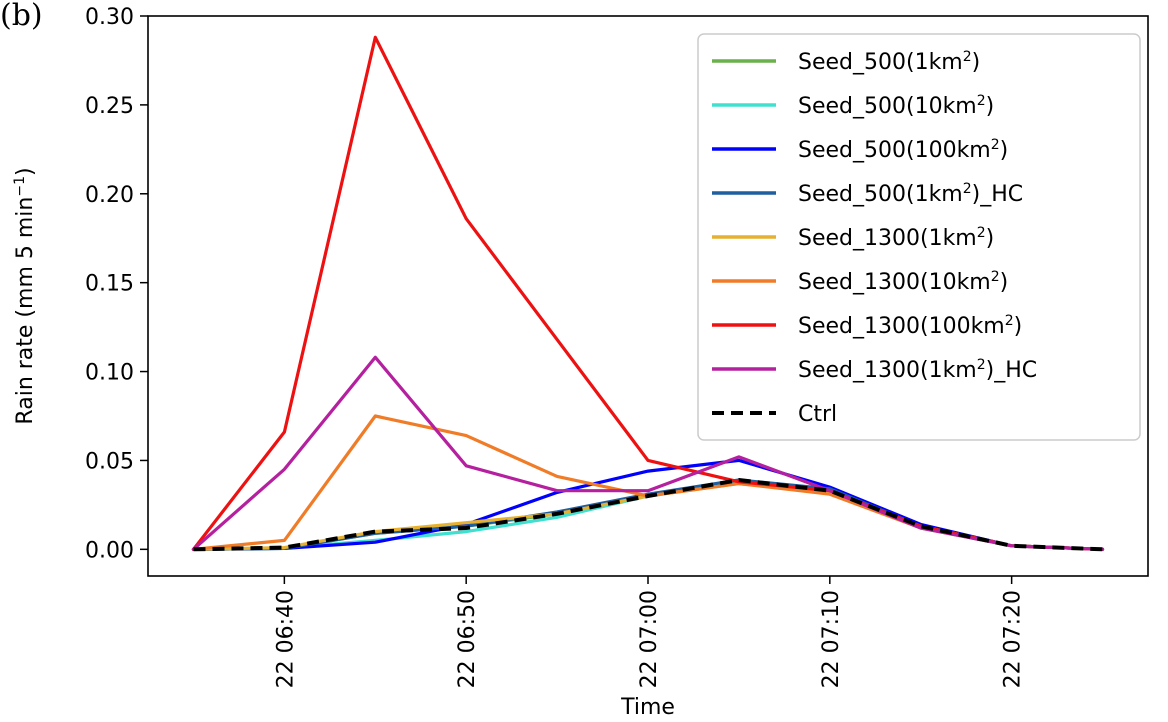  What do you see at coordinates (25, 171) in the screenshot?
I see `y-axis-label-close: )` at bounding box center [25, 171].